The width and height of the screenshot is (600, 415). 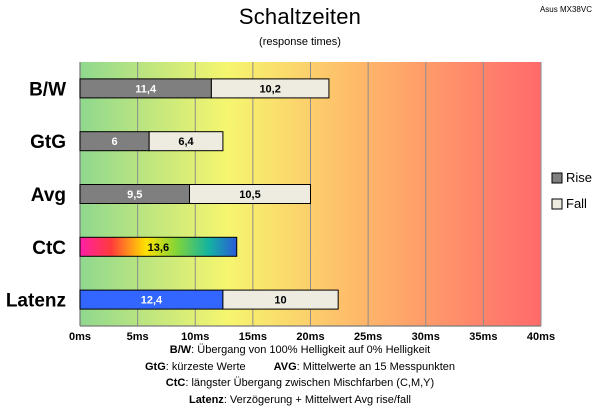 I want to click on data-label-rise: 12,4, so click(x=152, y=301).